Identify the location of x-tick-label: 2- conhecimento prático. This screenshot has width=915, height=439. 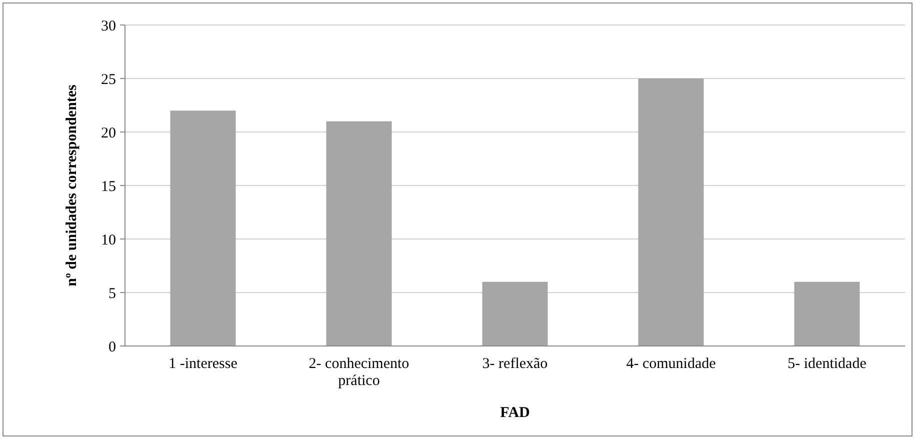
(359, 372).